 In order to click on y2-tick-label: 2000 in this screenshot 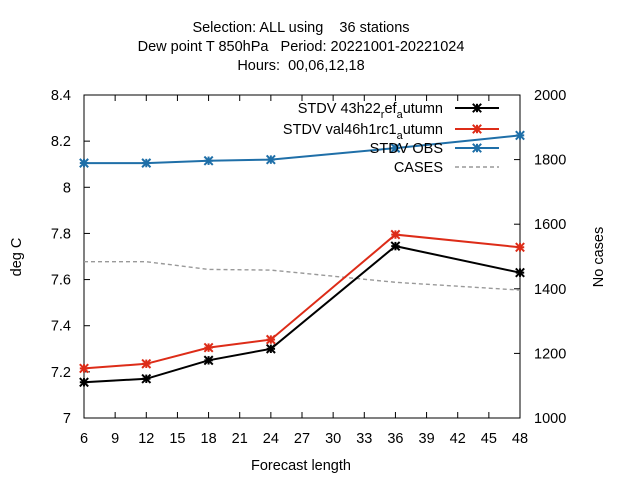, I will do `click(550, 96)`.